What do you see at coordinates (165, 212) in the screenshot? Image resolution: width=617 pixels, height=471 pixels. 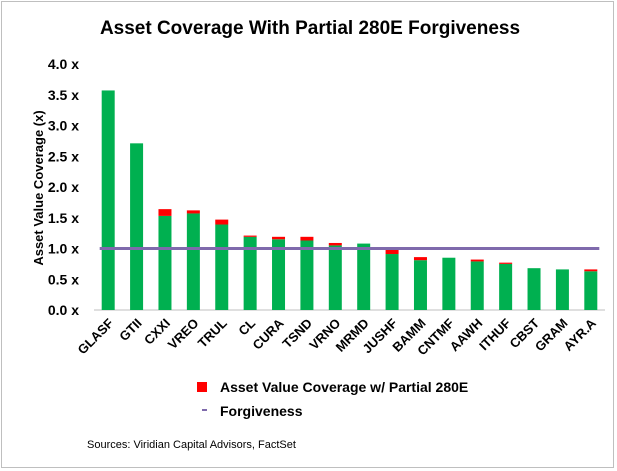 I see `bar-forgiveness-cxxi` at bounding box center [165, 212].